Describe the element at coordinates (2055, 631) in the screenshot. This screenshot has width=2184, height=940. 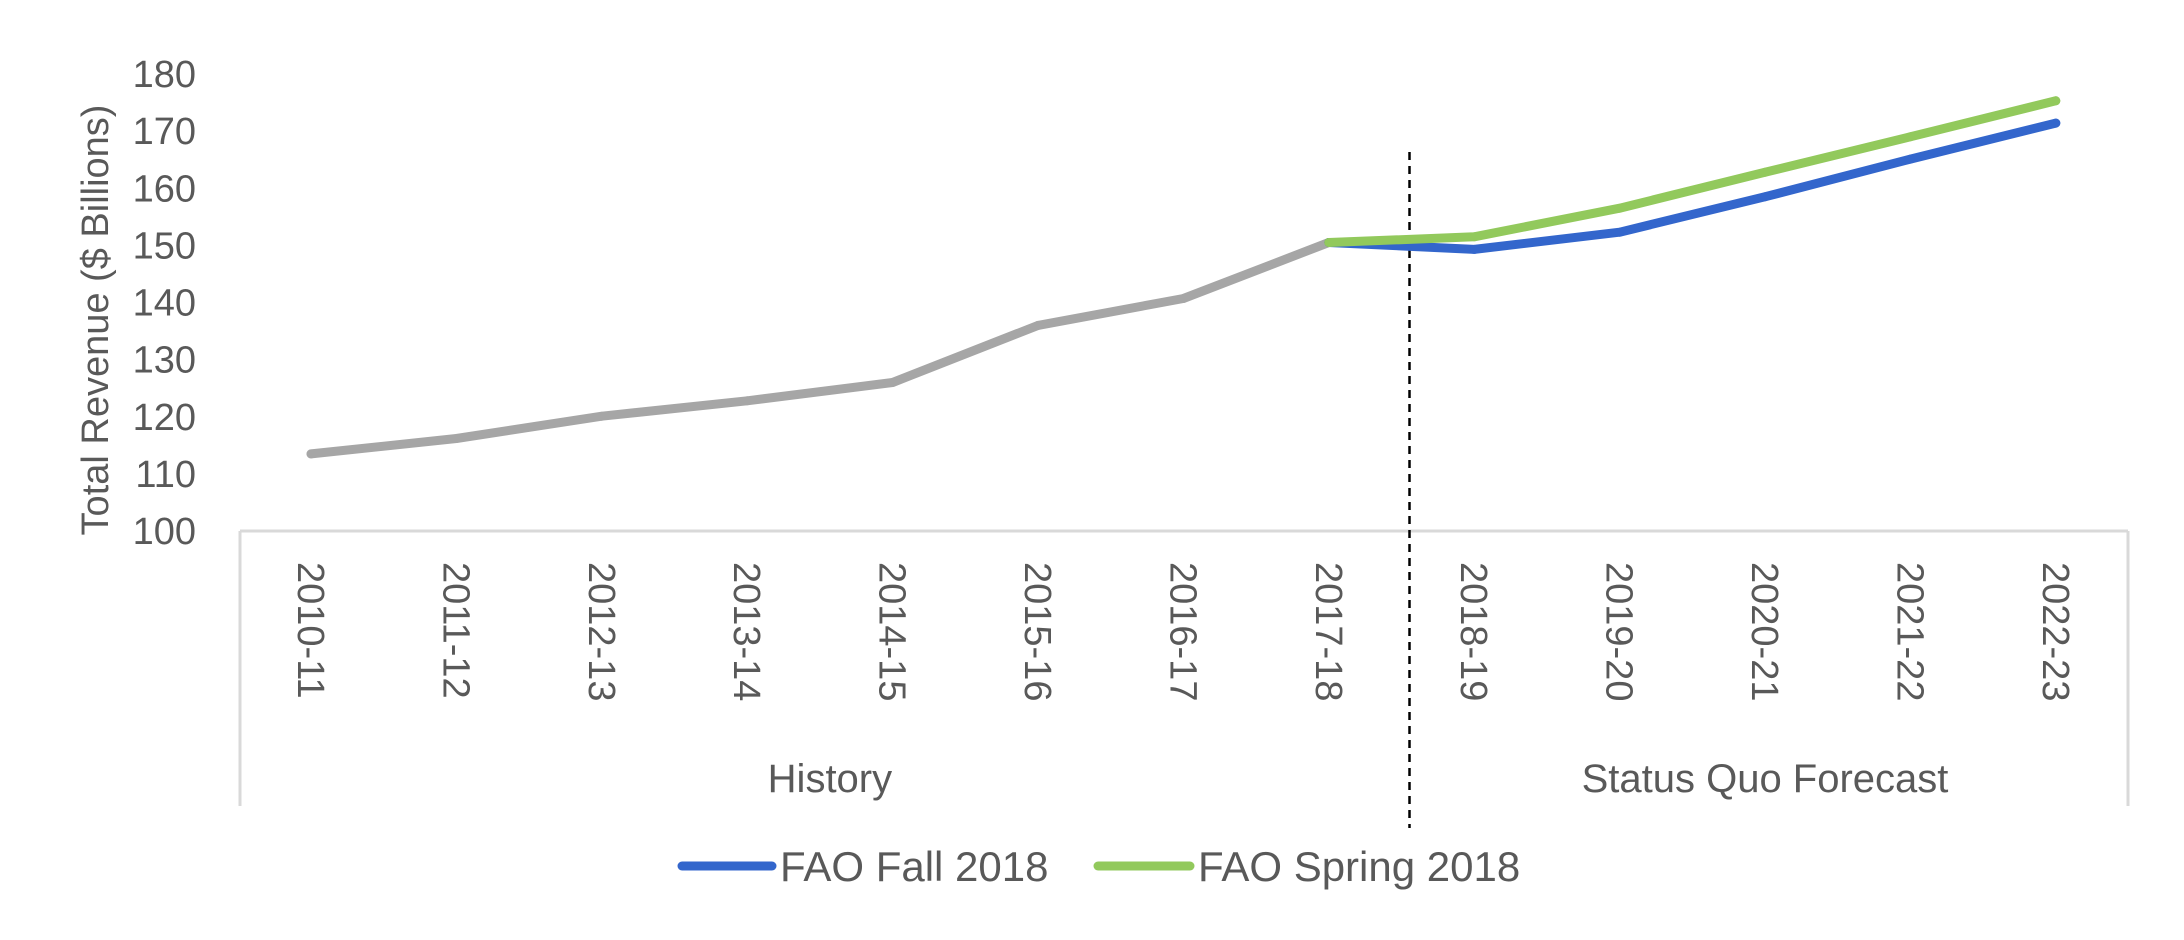
I see `x-tick-label: 2022-23` at that location.